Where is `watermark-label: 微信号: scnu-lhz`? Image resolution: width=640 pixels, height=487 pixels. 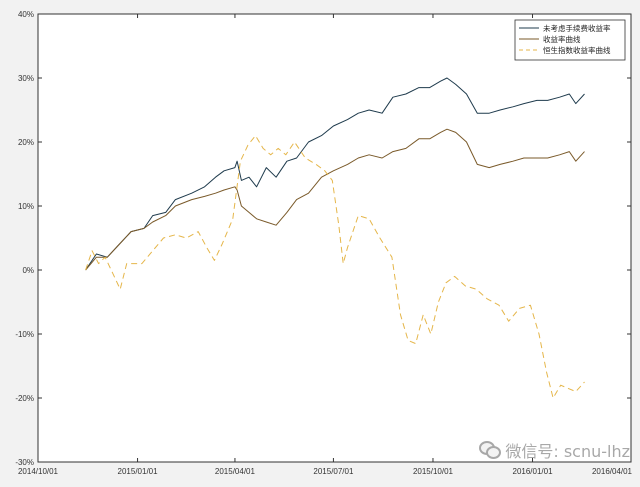
watermark-label: 微信号: scnu-lhz is located at coordinates (567, 451).